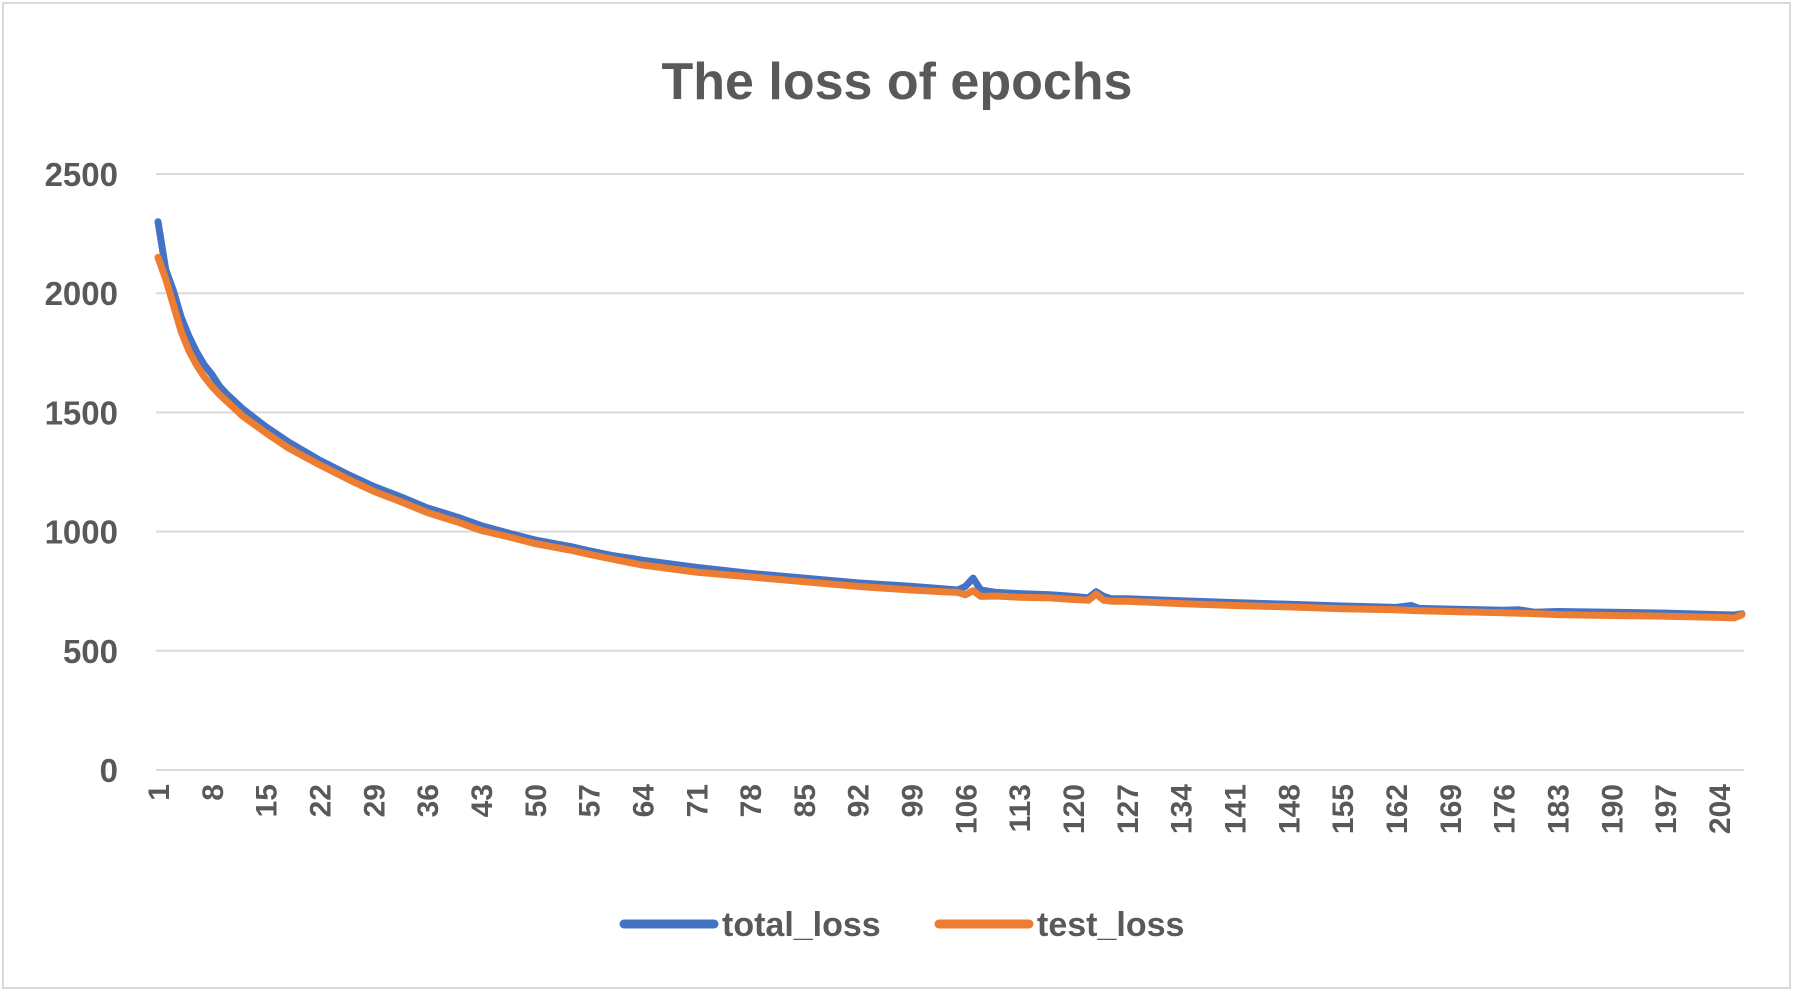 The image size is (1795, 993). What do you see at coordinates (897, 82) in the screenshot?
I see `chart-title: The loss of epochs` at bounding box center [897, 82].